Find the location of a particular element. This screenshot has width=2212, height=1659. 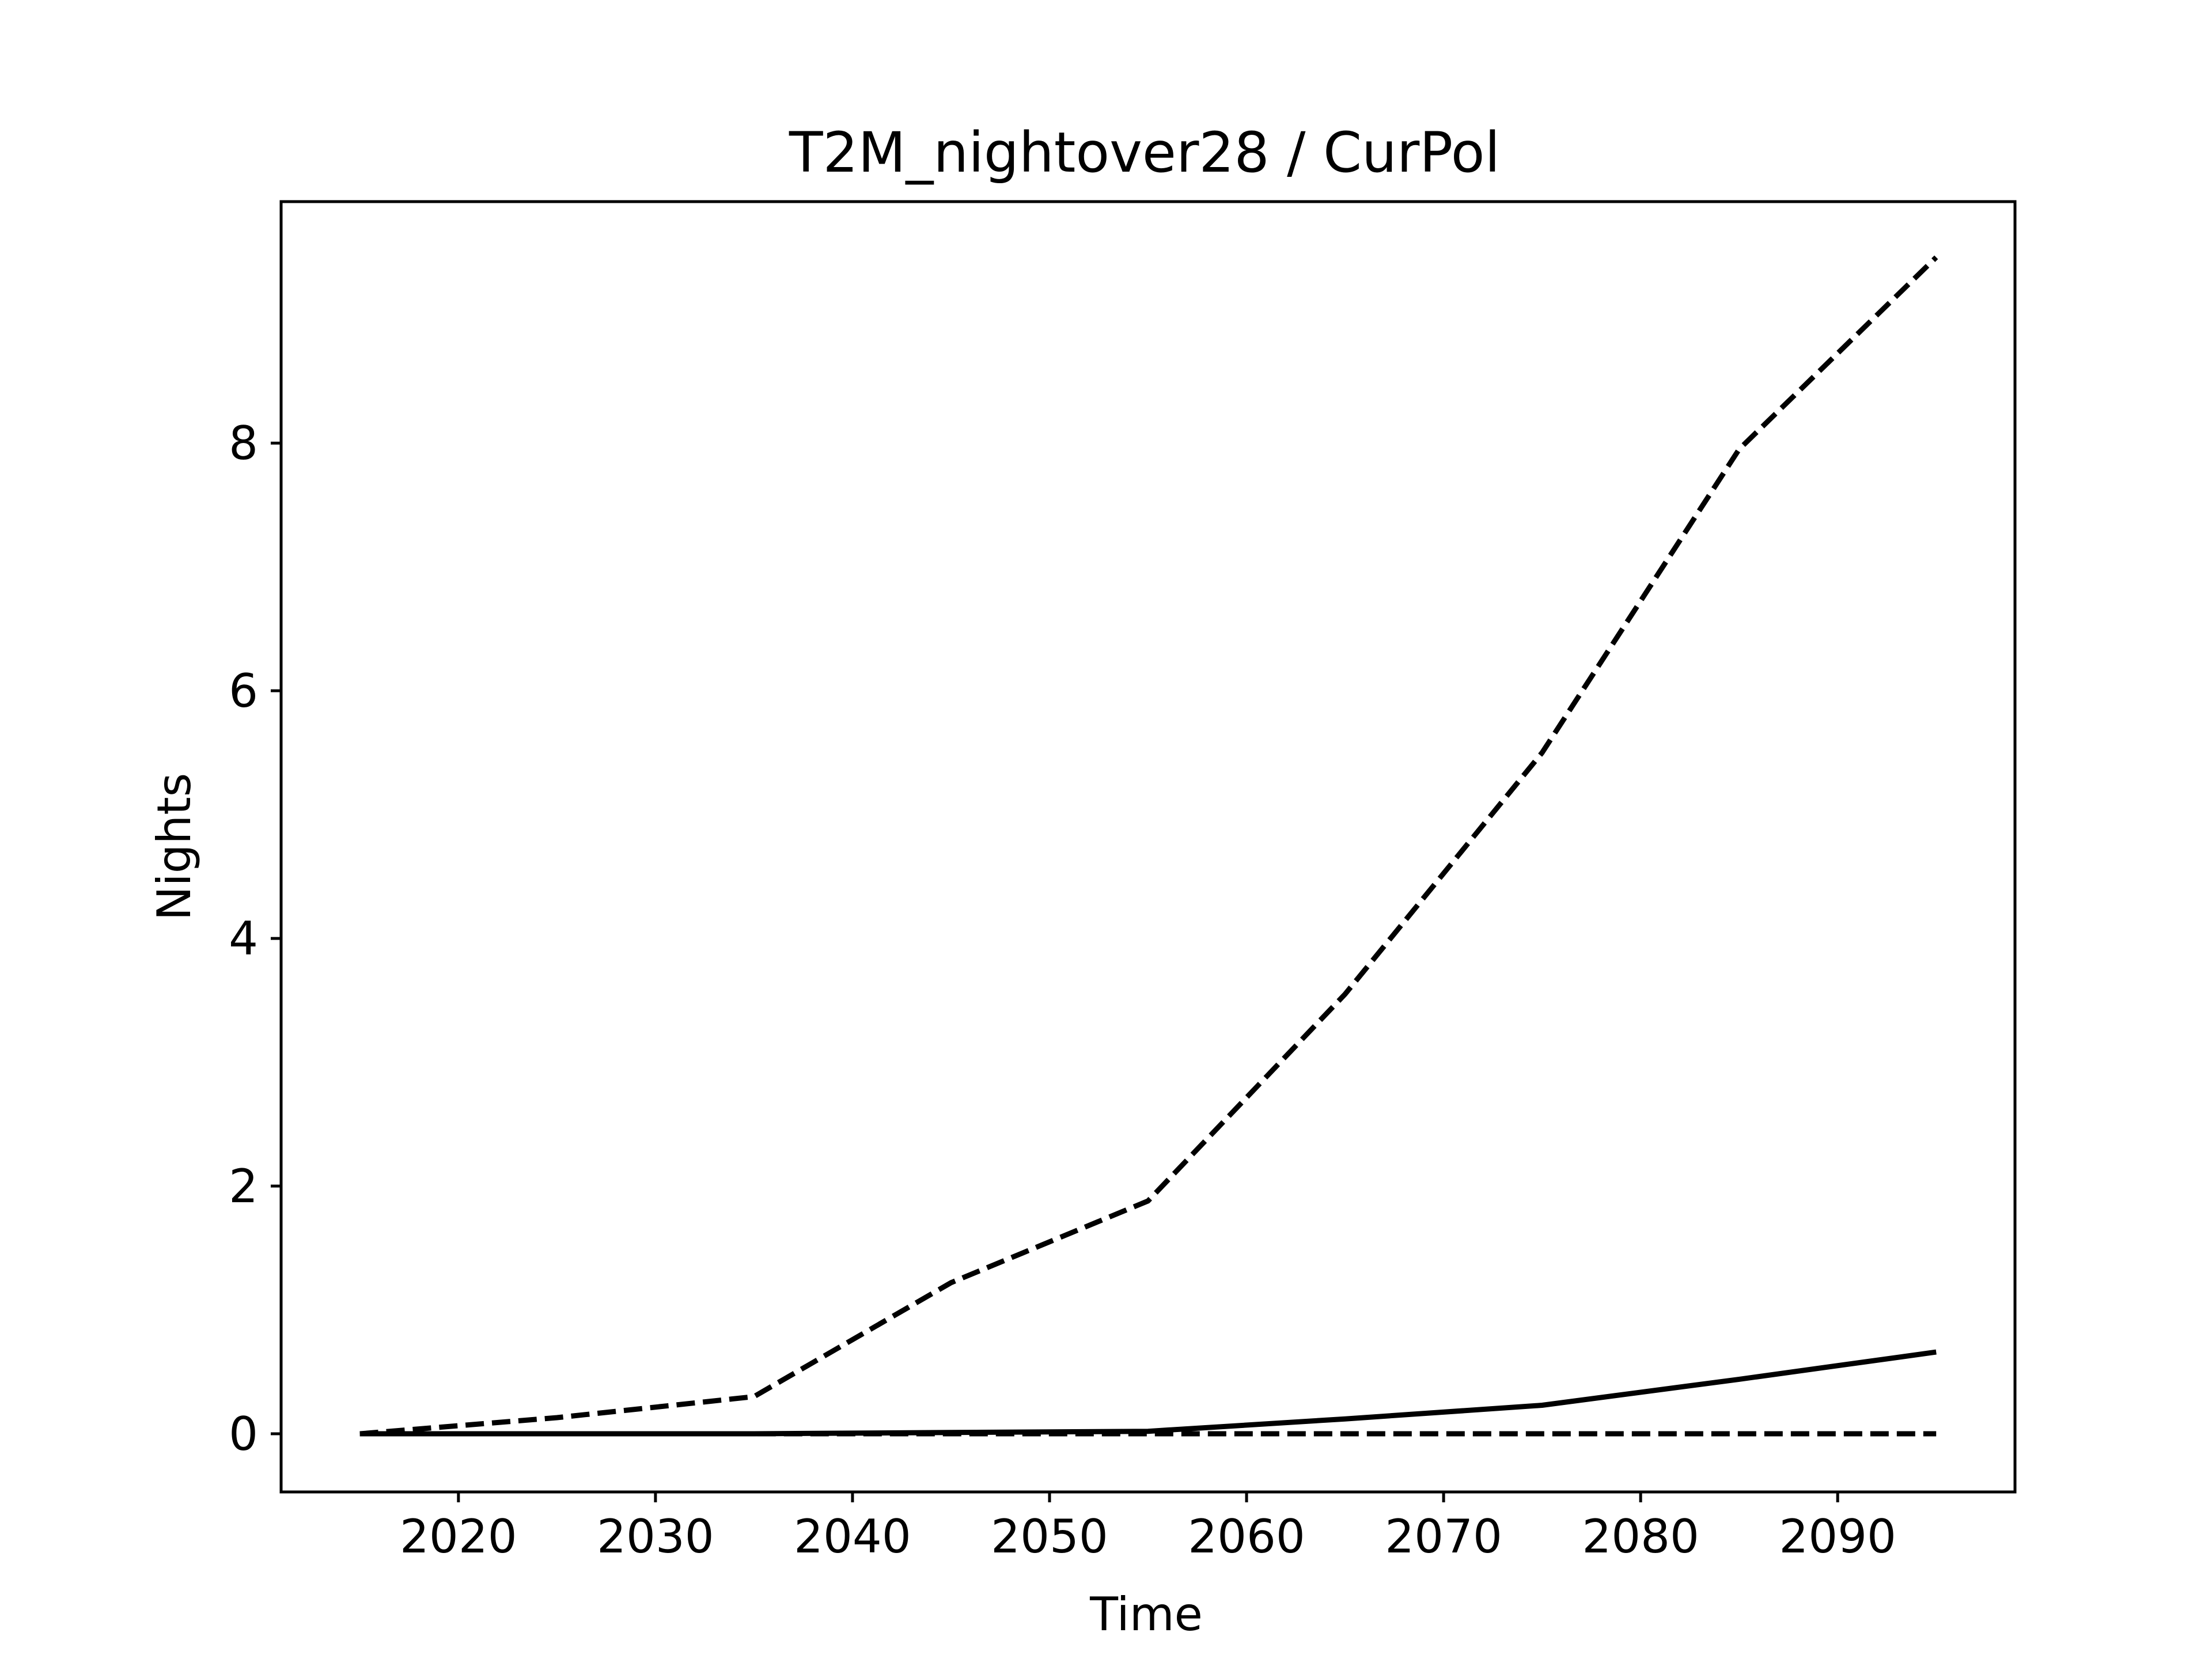

x-axis-label: Time is located at coordinates (1146, 1614).